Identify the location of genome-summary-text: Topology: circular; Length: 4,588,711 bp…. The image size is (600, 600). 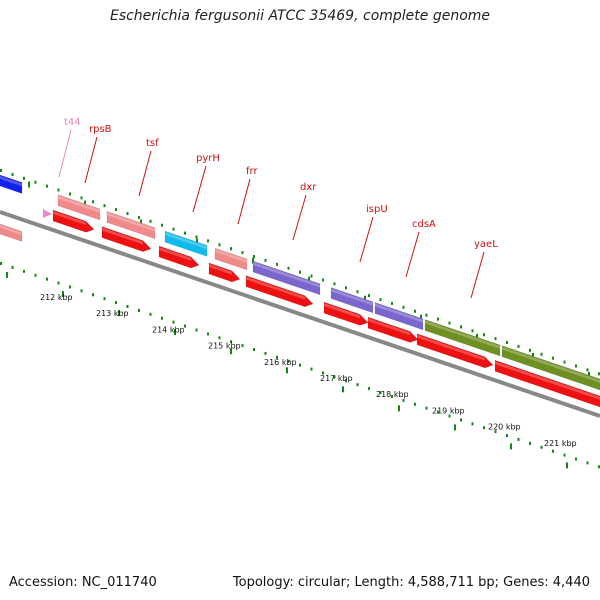
(411, 582).